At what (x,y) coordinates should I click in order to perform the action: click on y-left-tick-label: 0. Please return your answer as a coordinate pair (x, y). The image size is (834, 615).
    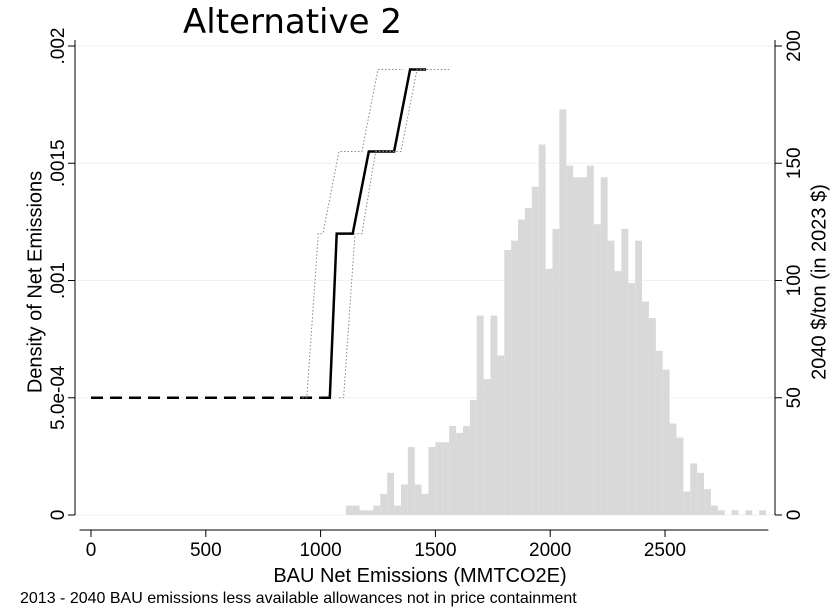
    Looking at the image, I should click on (58, 515).